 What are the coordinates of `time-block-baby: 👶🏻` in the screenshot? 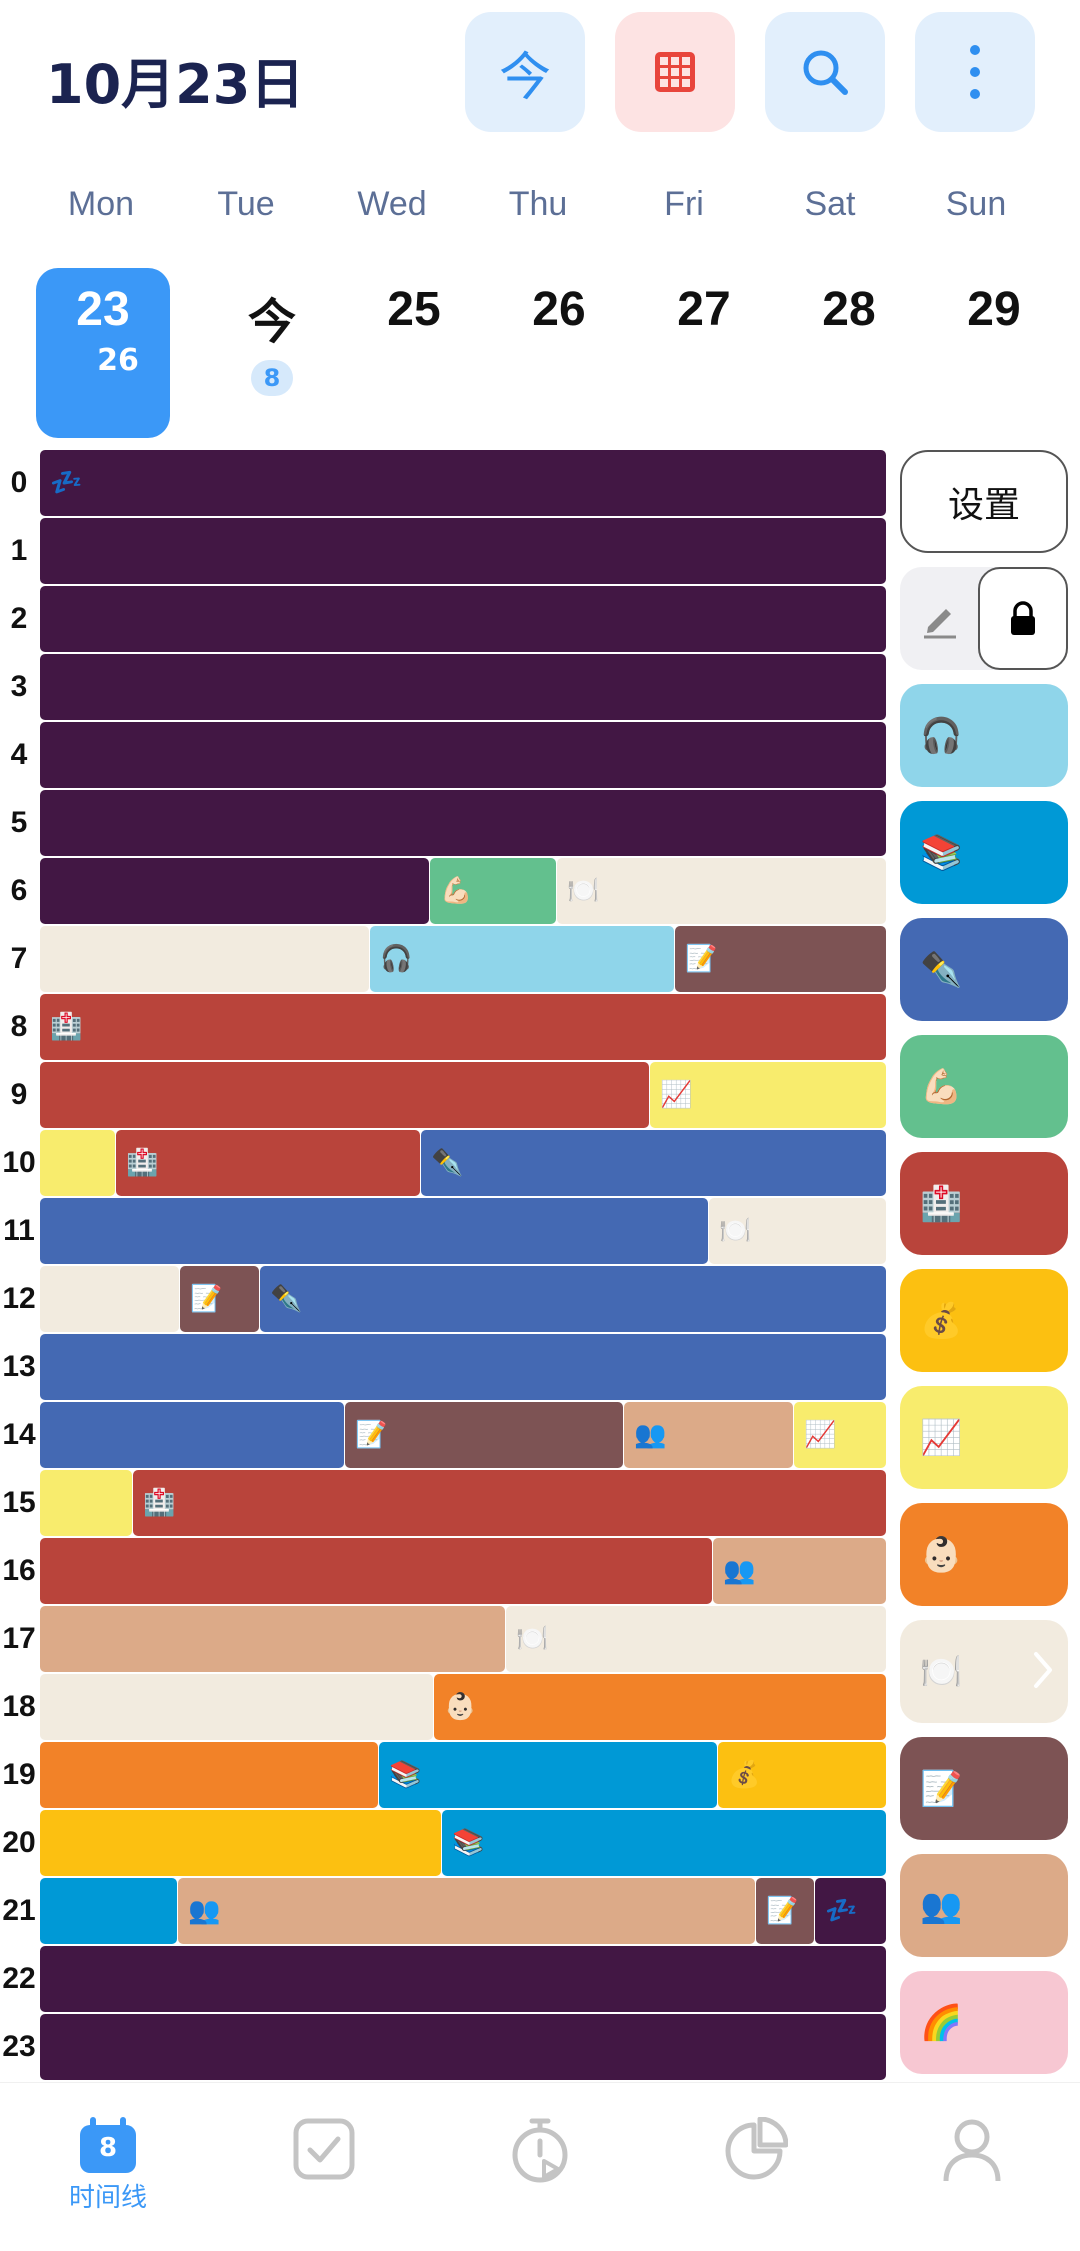 It's located at (660, 1707).